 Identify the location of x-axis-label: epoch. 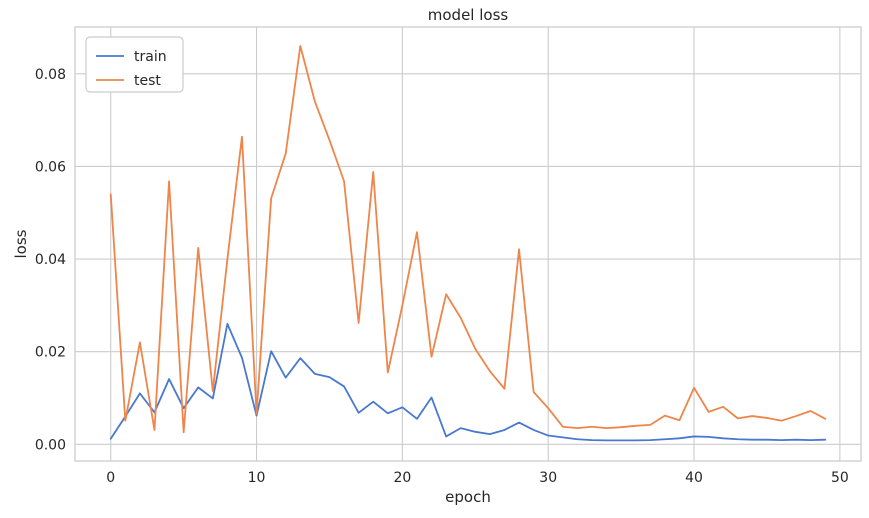
(468, 497).